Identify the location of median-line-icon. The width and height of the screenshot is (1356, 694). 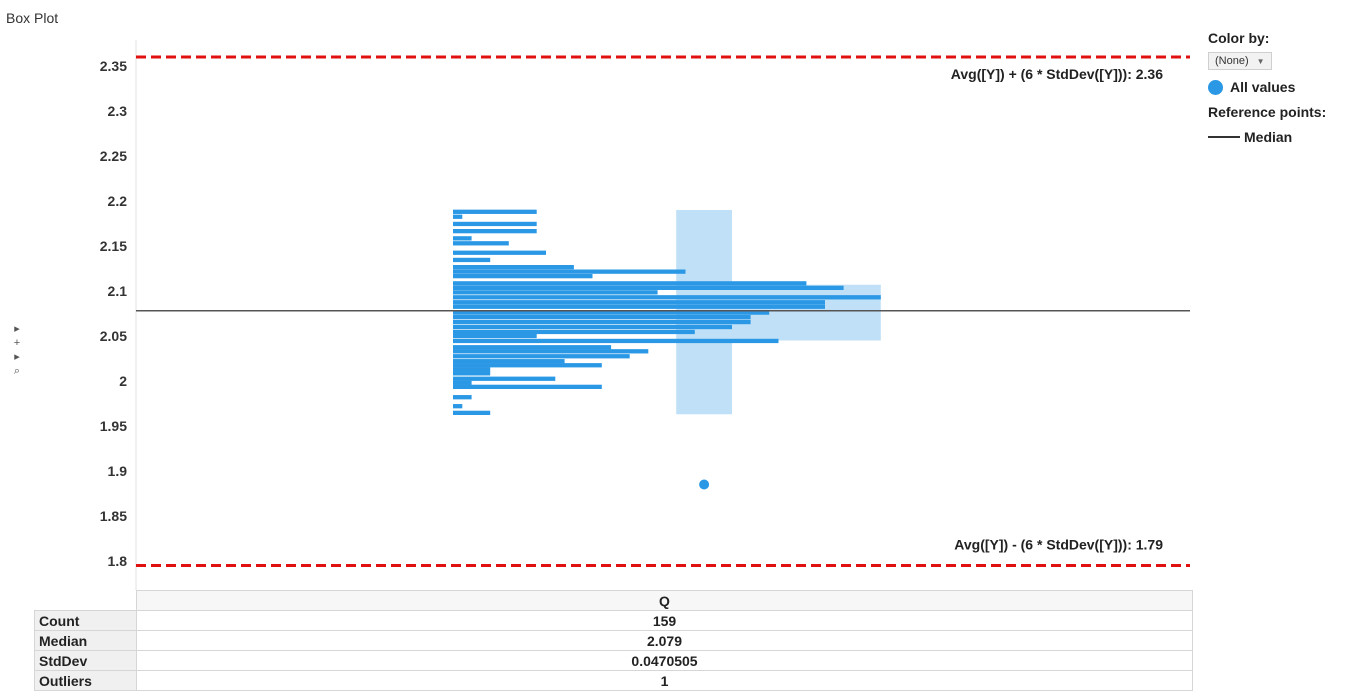
(1224, 137).